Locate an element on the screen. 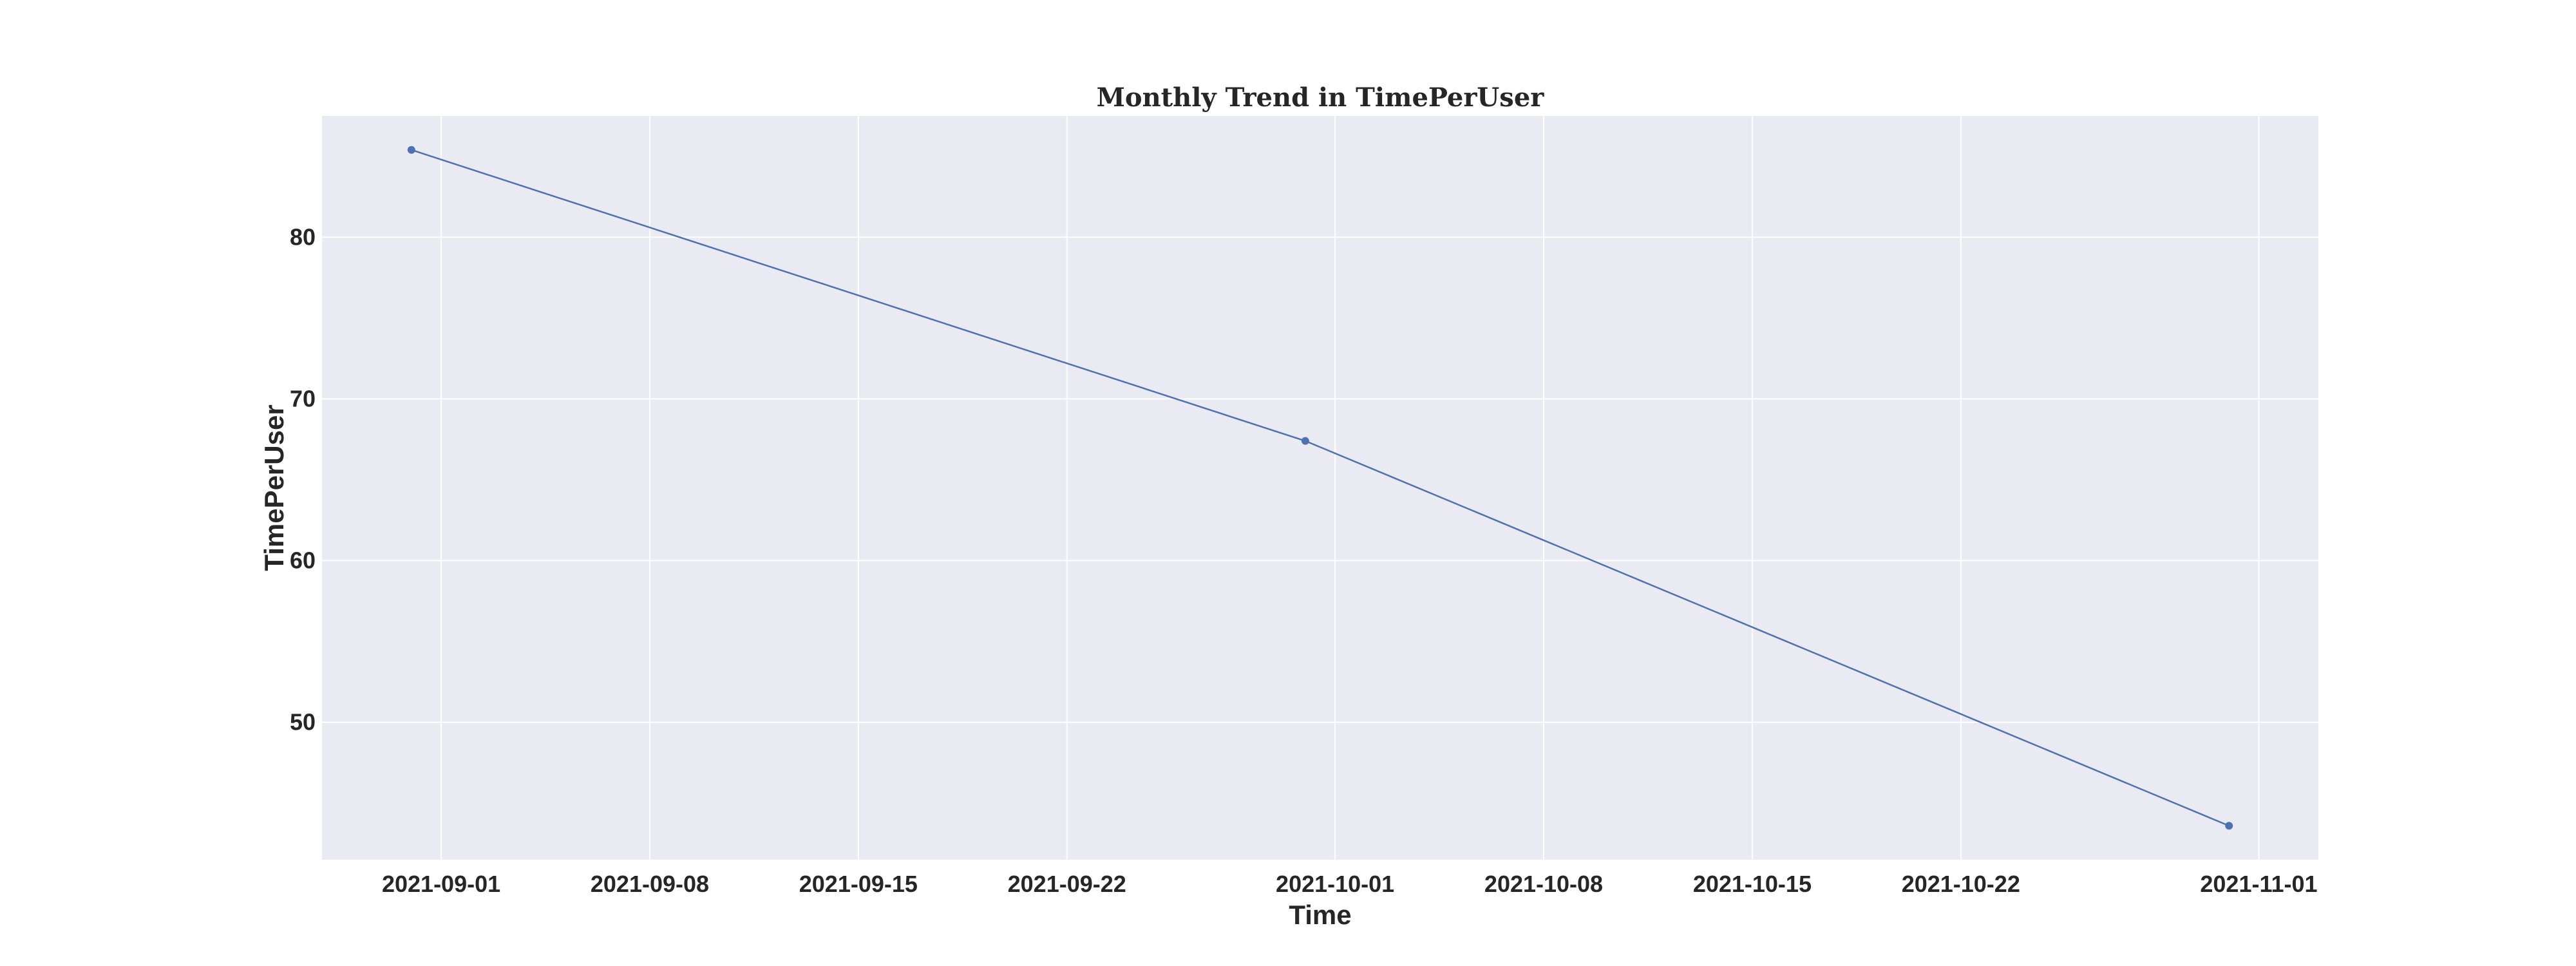  x-tick-label: 2021-09-08 is located at coordinates (650, 884).